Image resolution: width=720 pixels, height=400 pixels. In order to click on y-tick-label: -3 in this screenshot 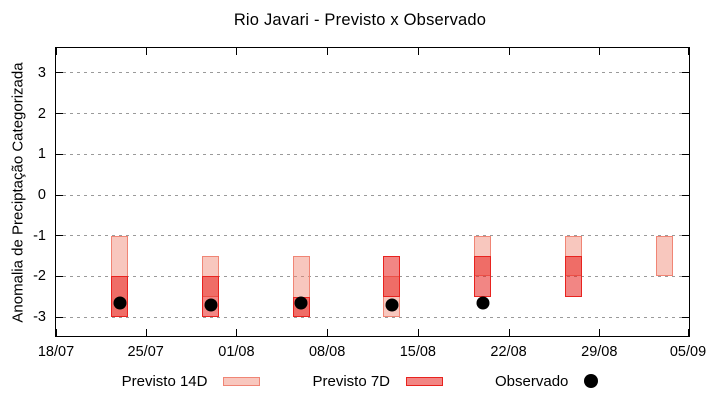, I will do `click(39, 317)`.